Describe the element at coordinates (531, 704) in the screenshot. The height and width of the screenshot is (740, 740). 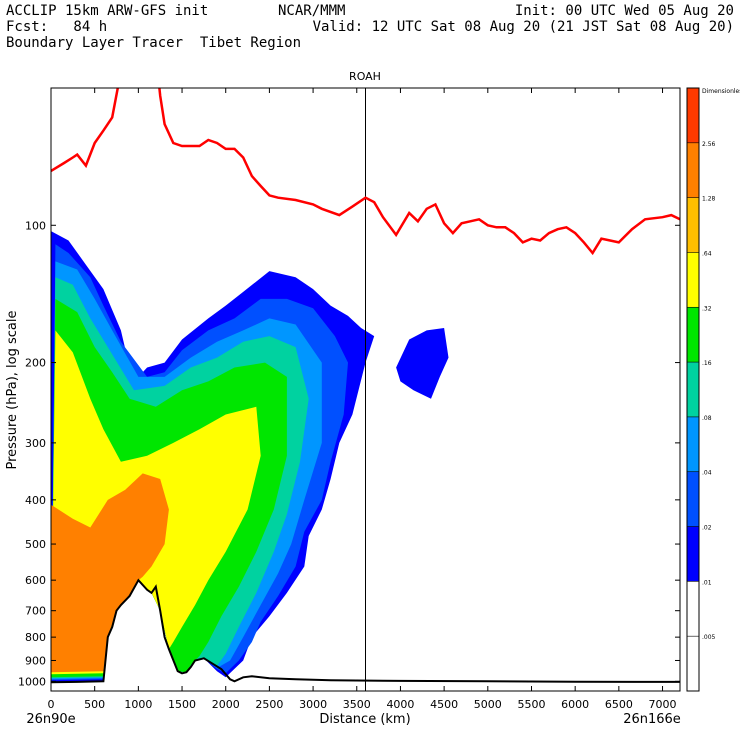
I see `x-tick-label: 5500` at that location.